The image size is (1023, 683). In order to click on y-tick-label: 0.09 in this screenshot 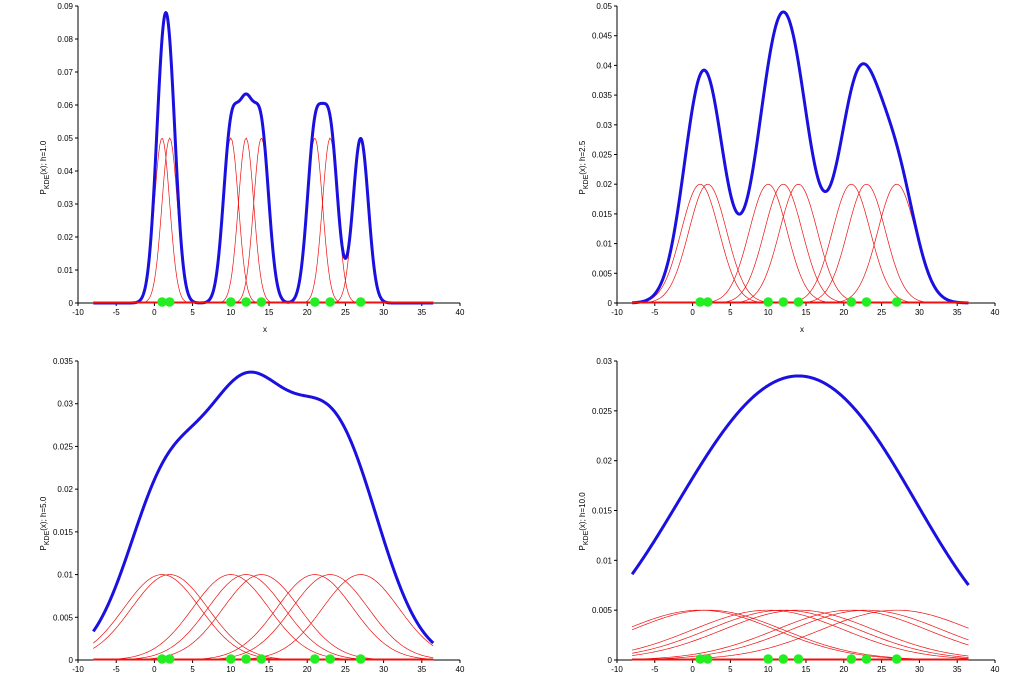, I will do `click(65, 6)`.